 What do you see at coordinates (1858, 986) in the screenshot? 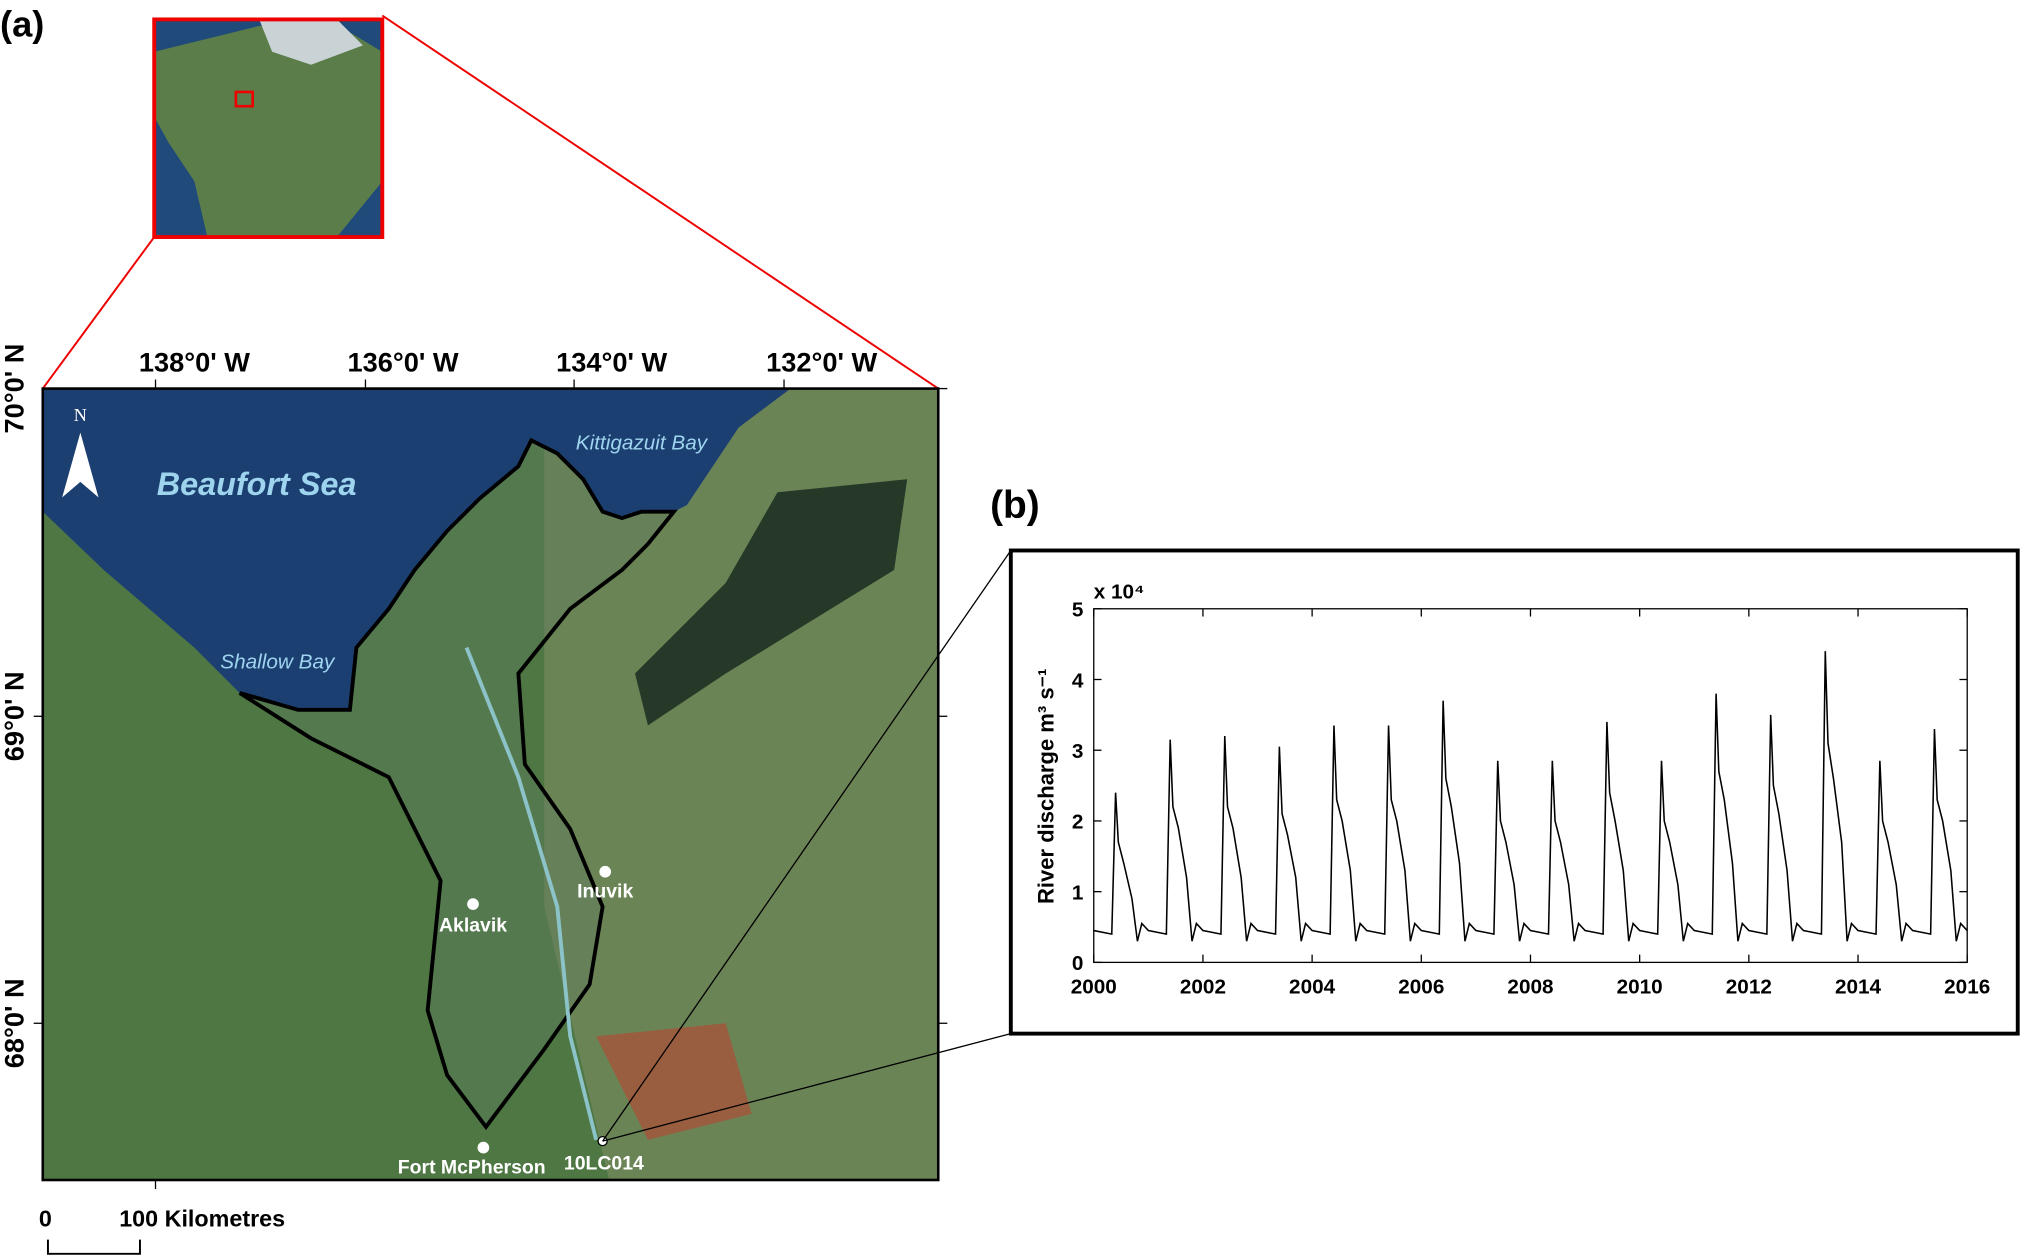
I see `x-tick-label: 2014` at bounding box center [1858, 986].